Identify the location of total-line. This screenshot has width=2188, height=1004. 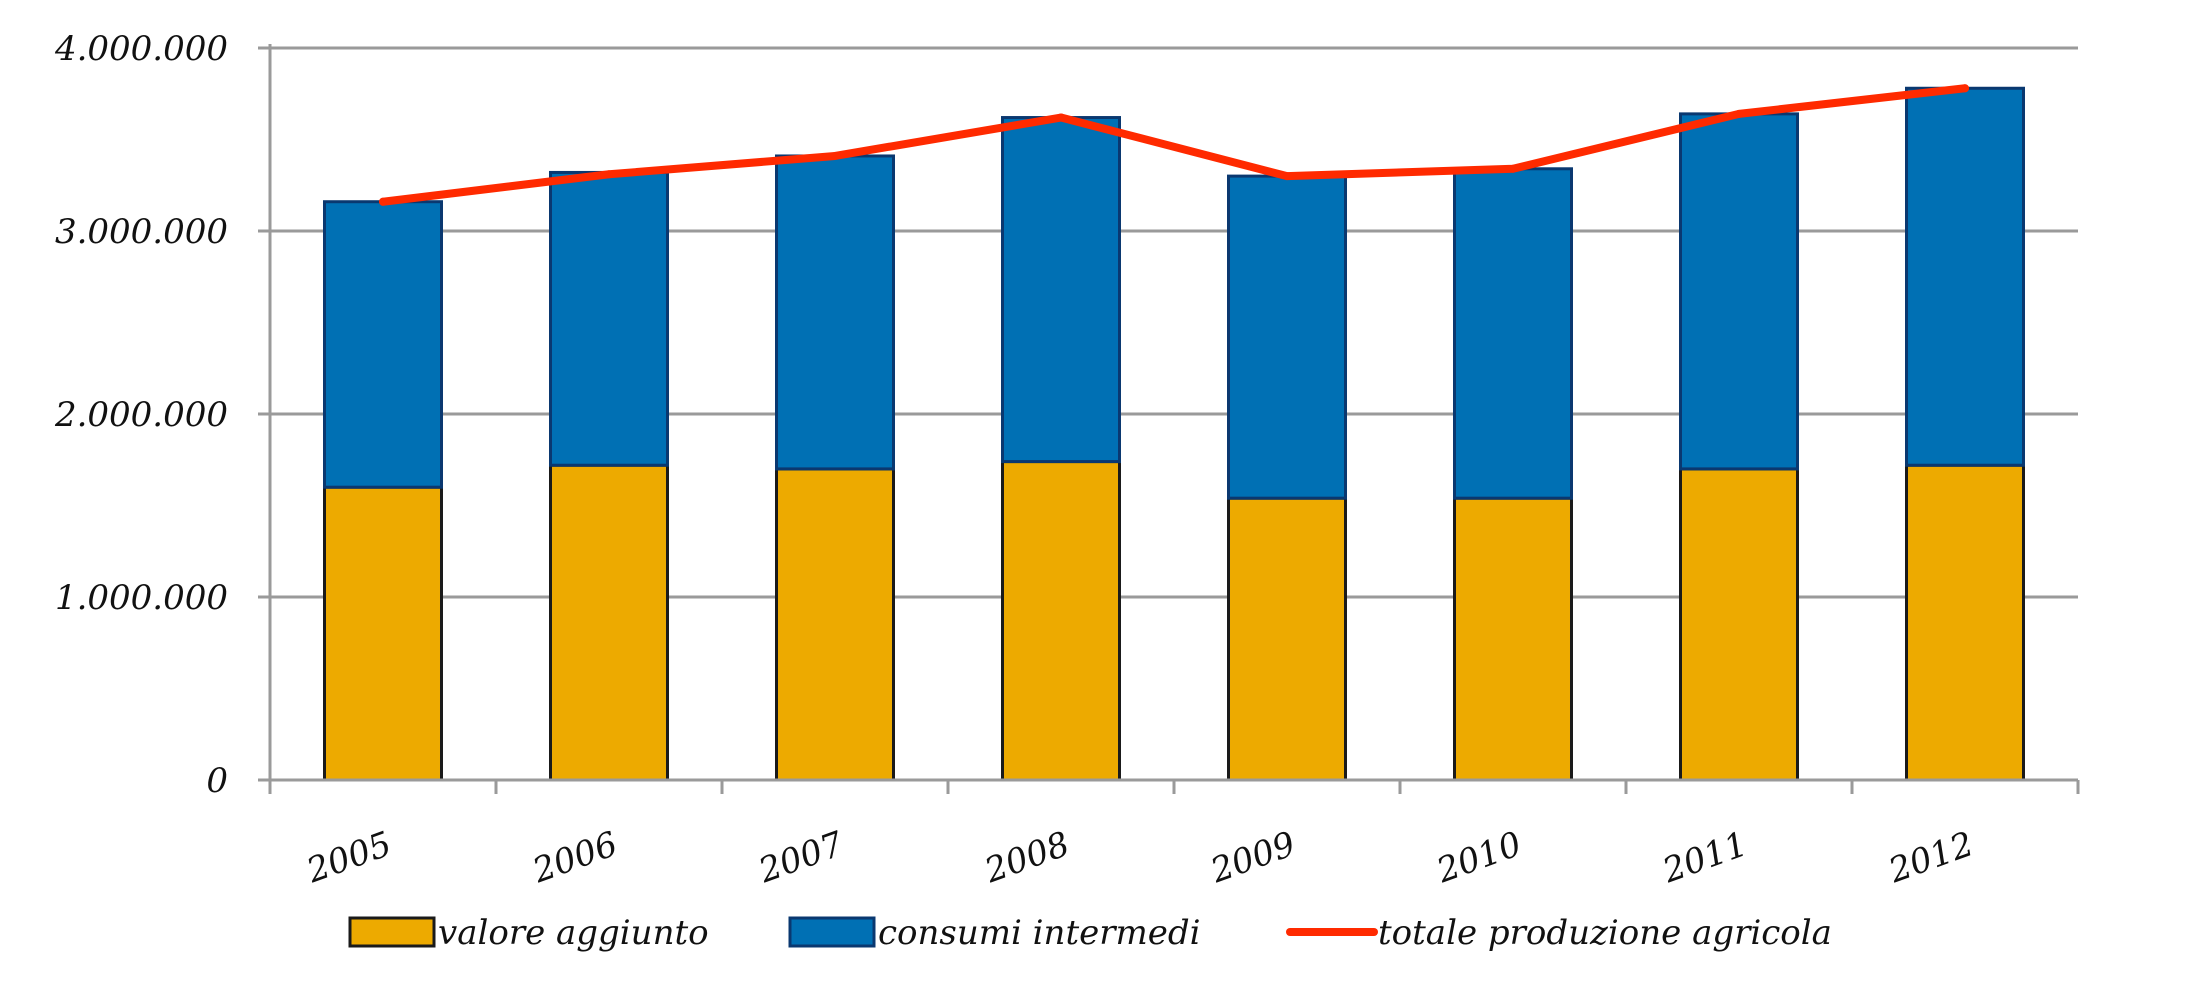
(1174, 145).